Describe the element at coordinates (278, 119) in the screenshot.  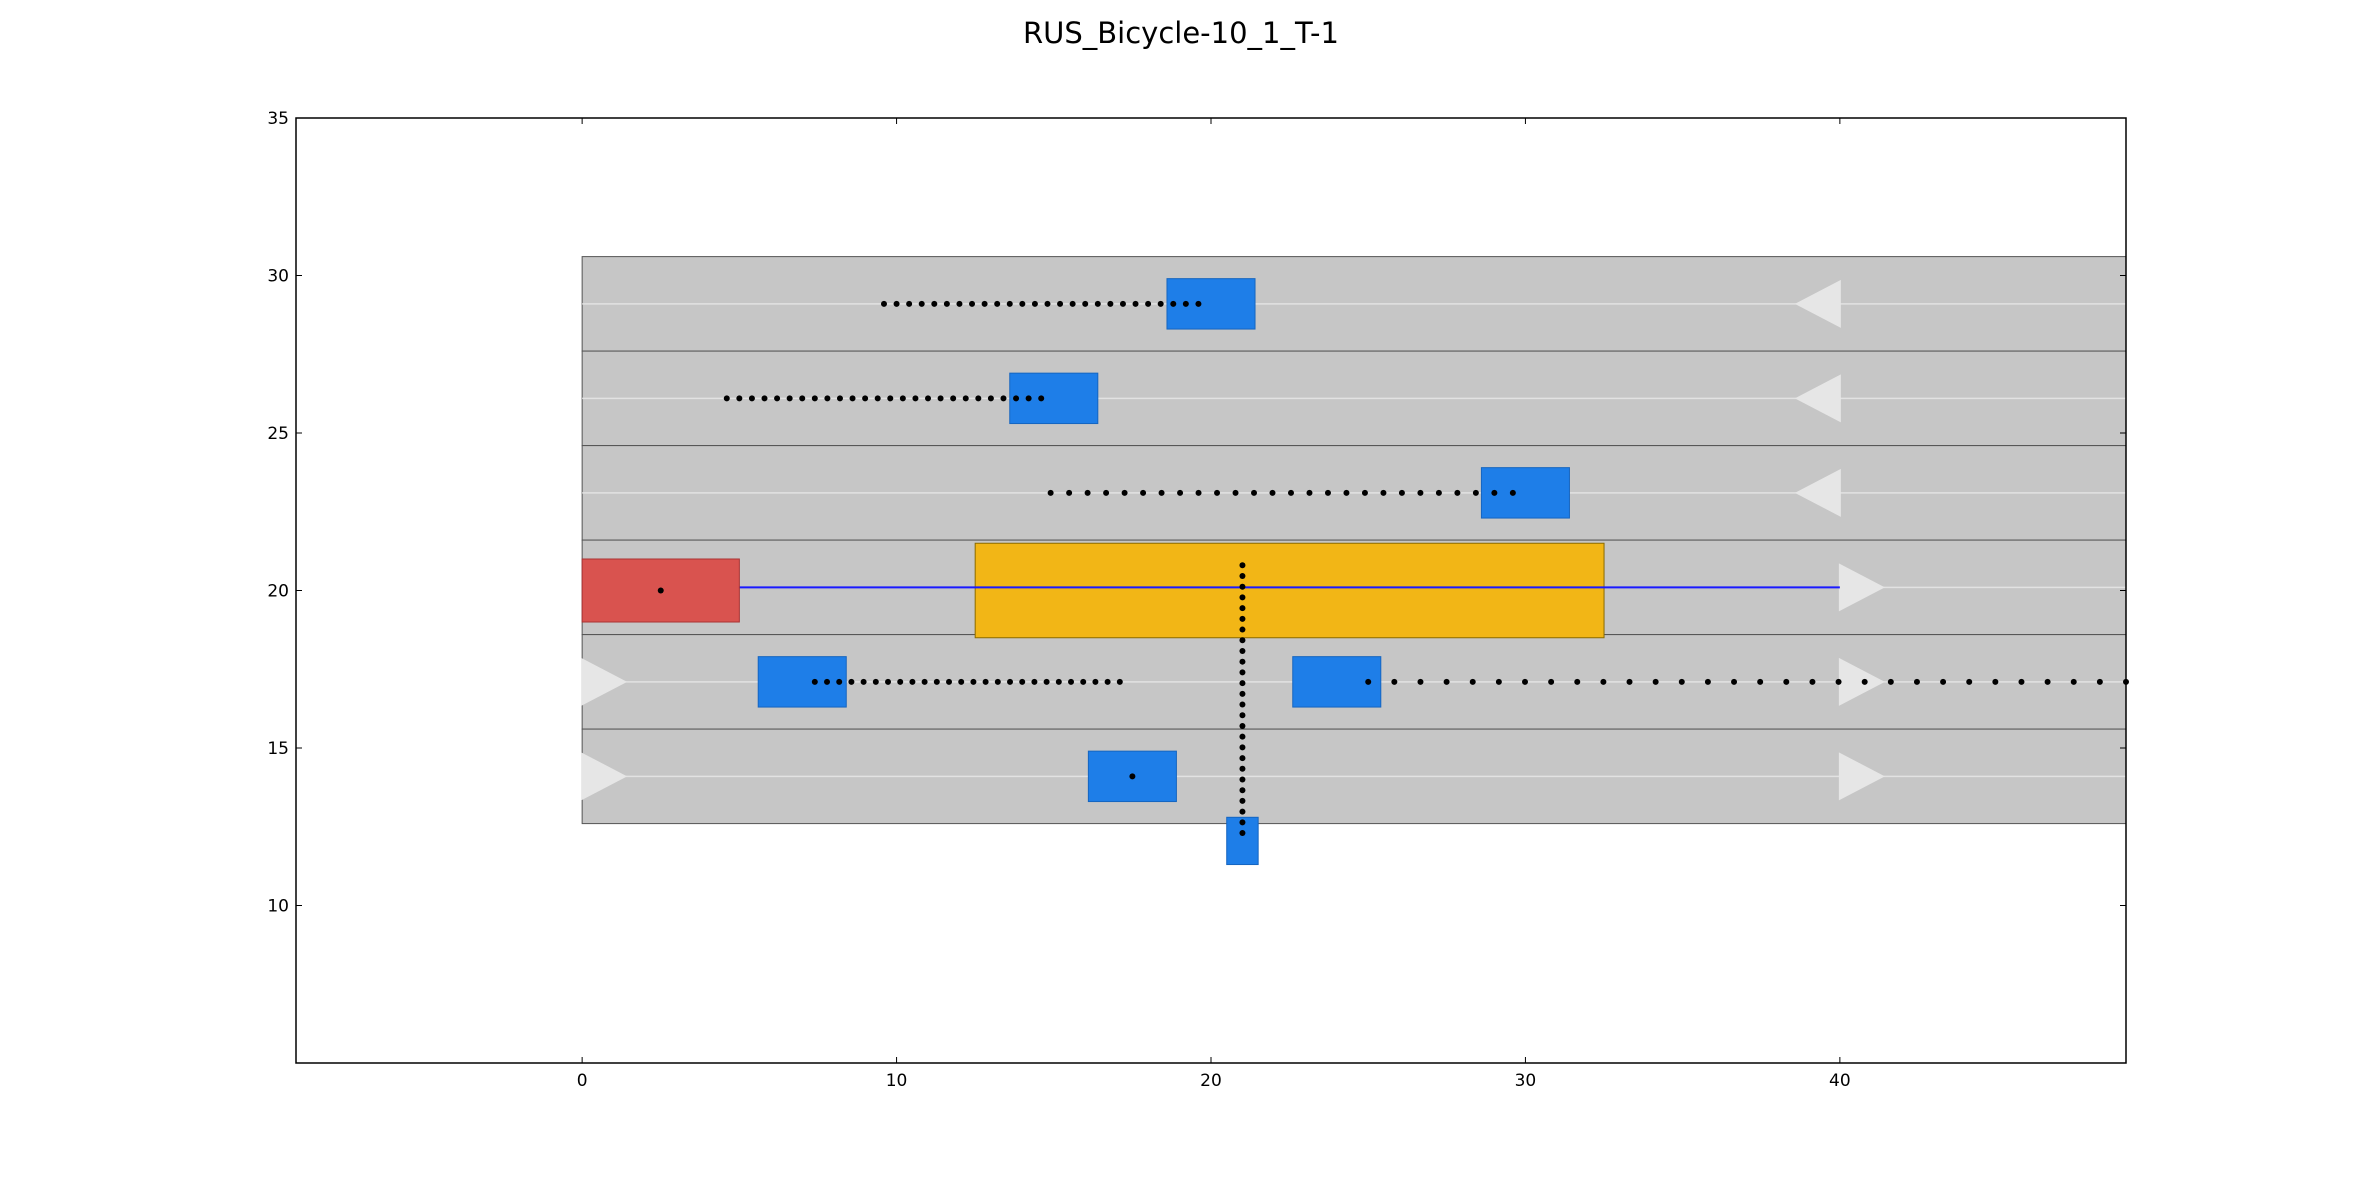
I see `y-tick-label-5: 35` at that location.